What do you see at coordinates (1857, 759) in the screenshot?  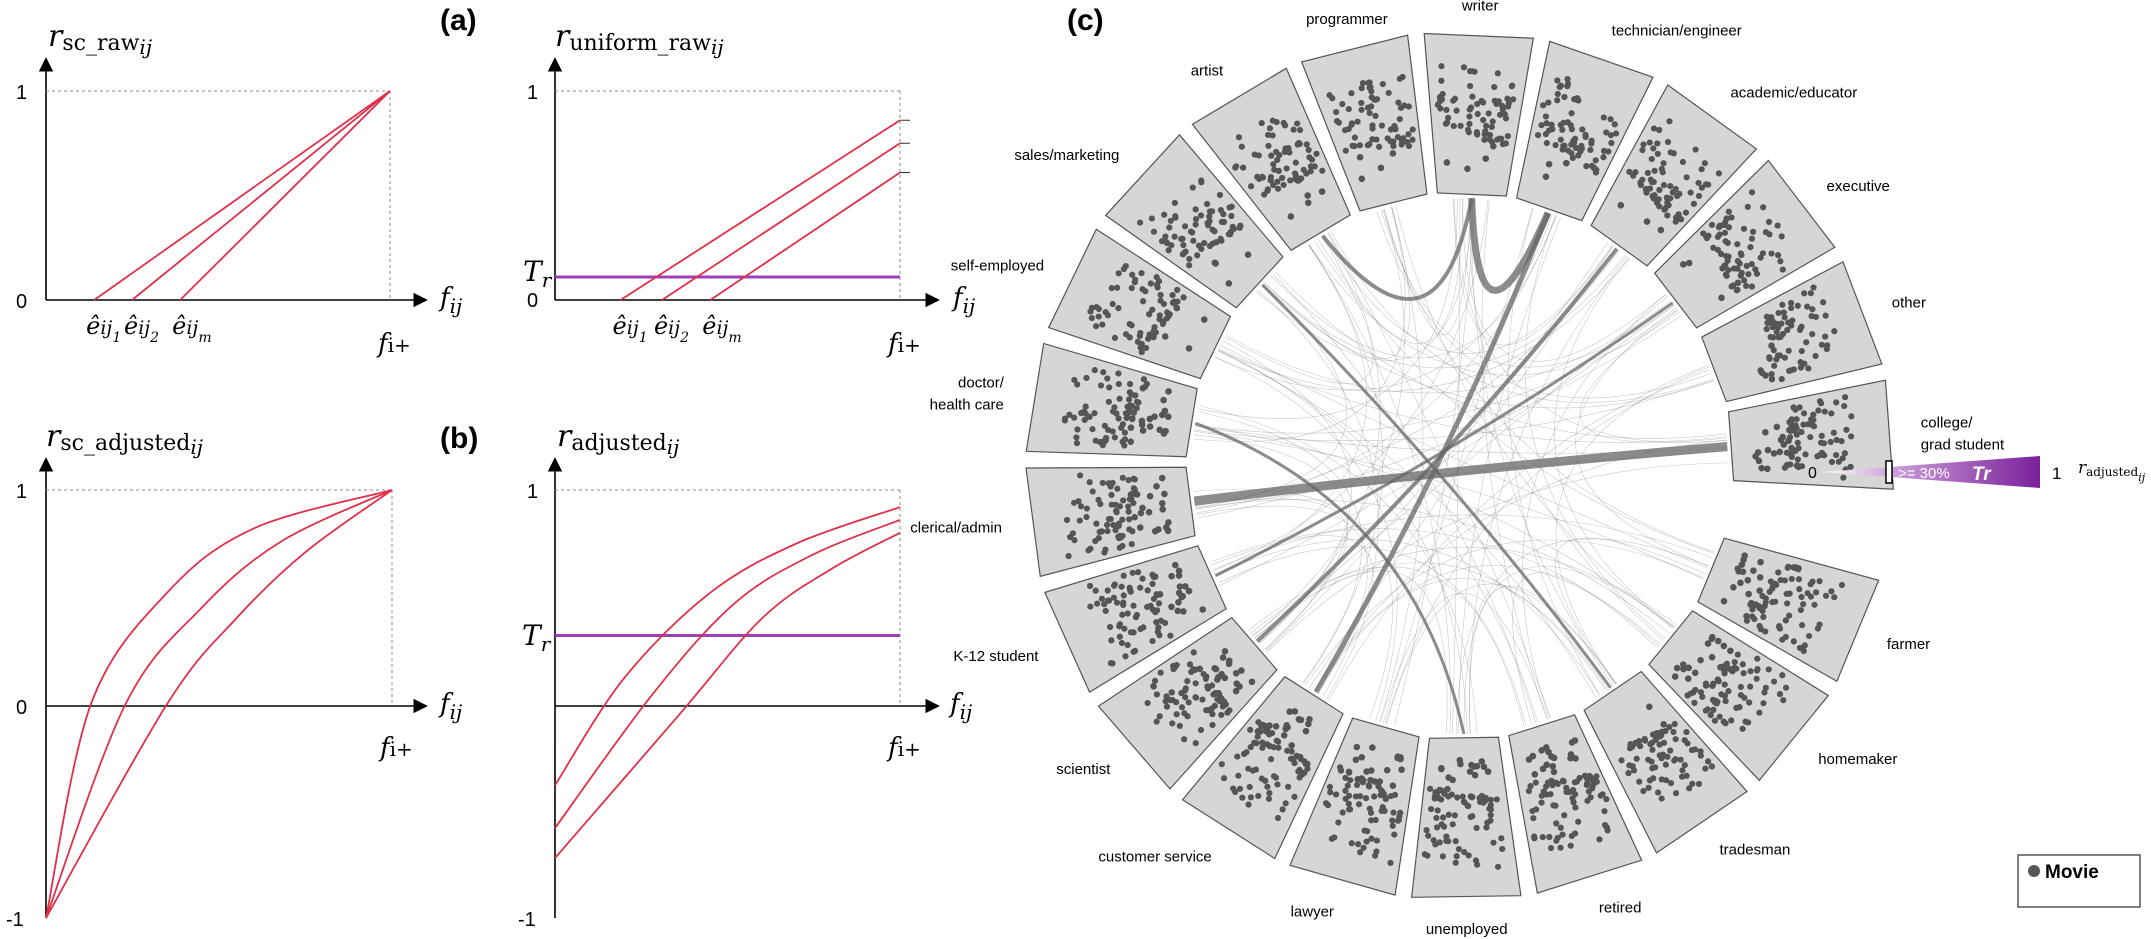 I see `category-label: homemaker` at bounding box center [1857, 759].